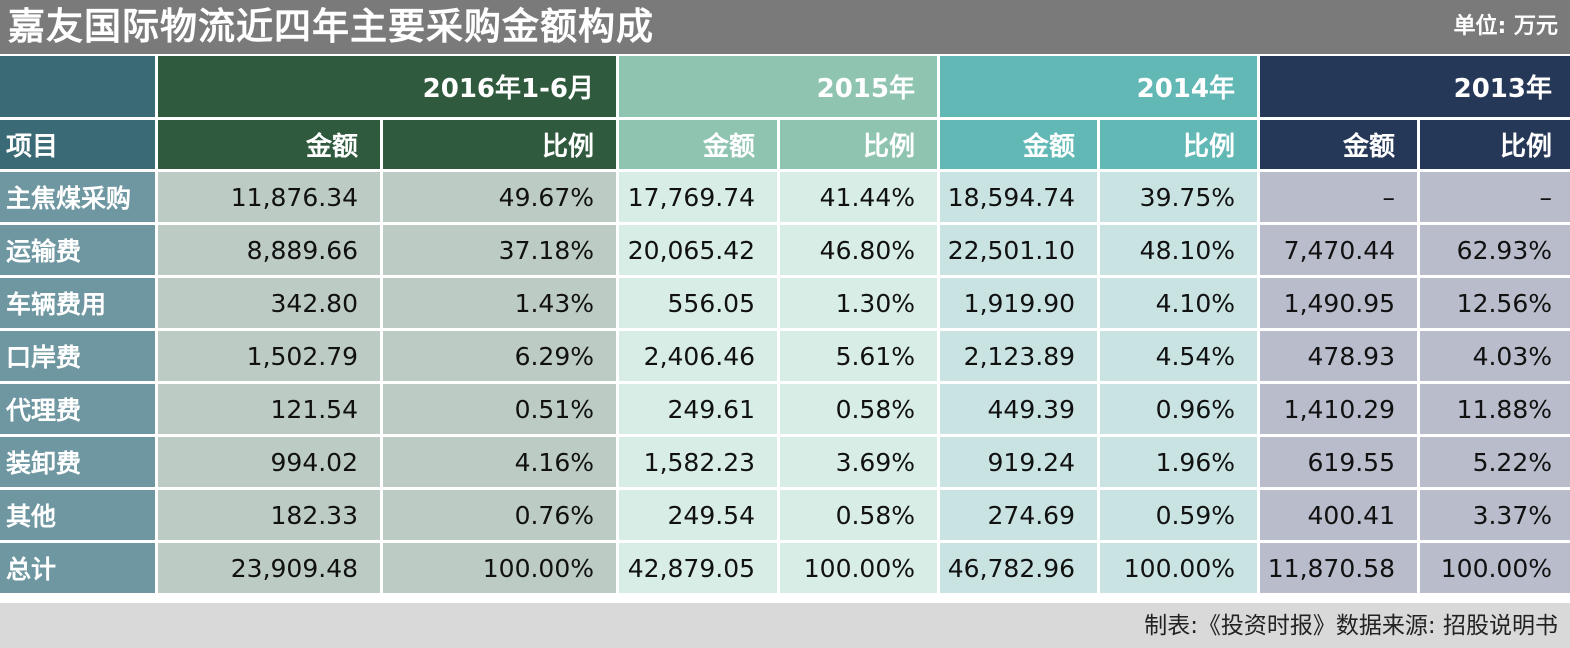 The image size is (1570, 648). Describe the element at coordinates (1495, 462) in the screenshot. I see `cell-ratio-2013: 5.22%` at that location.